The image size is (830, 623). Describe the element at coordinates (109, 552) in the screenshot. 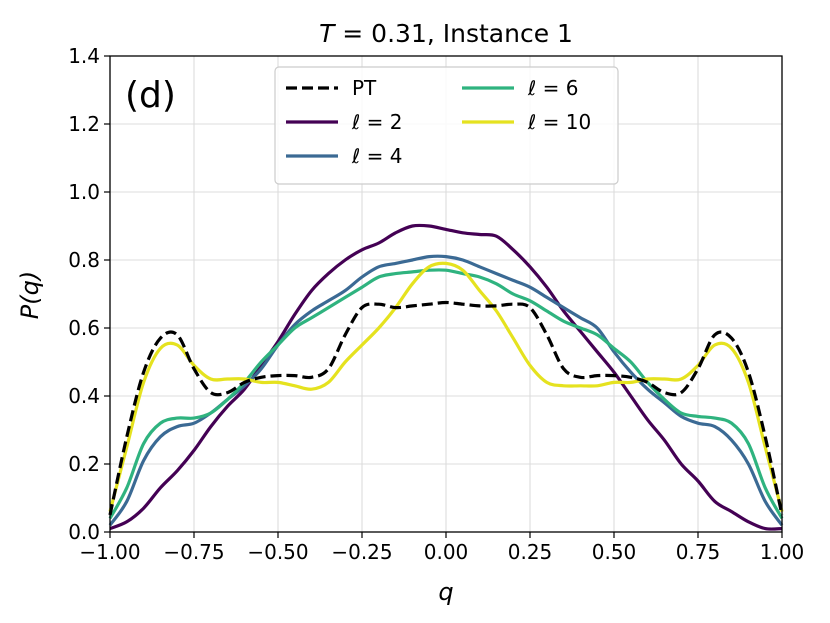

I see `x-tick-label: −1.00` at that location.